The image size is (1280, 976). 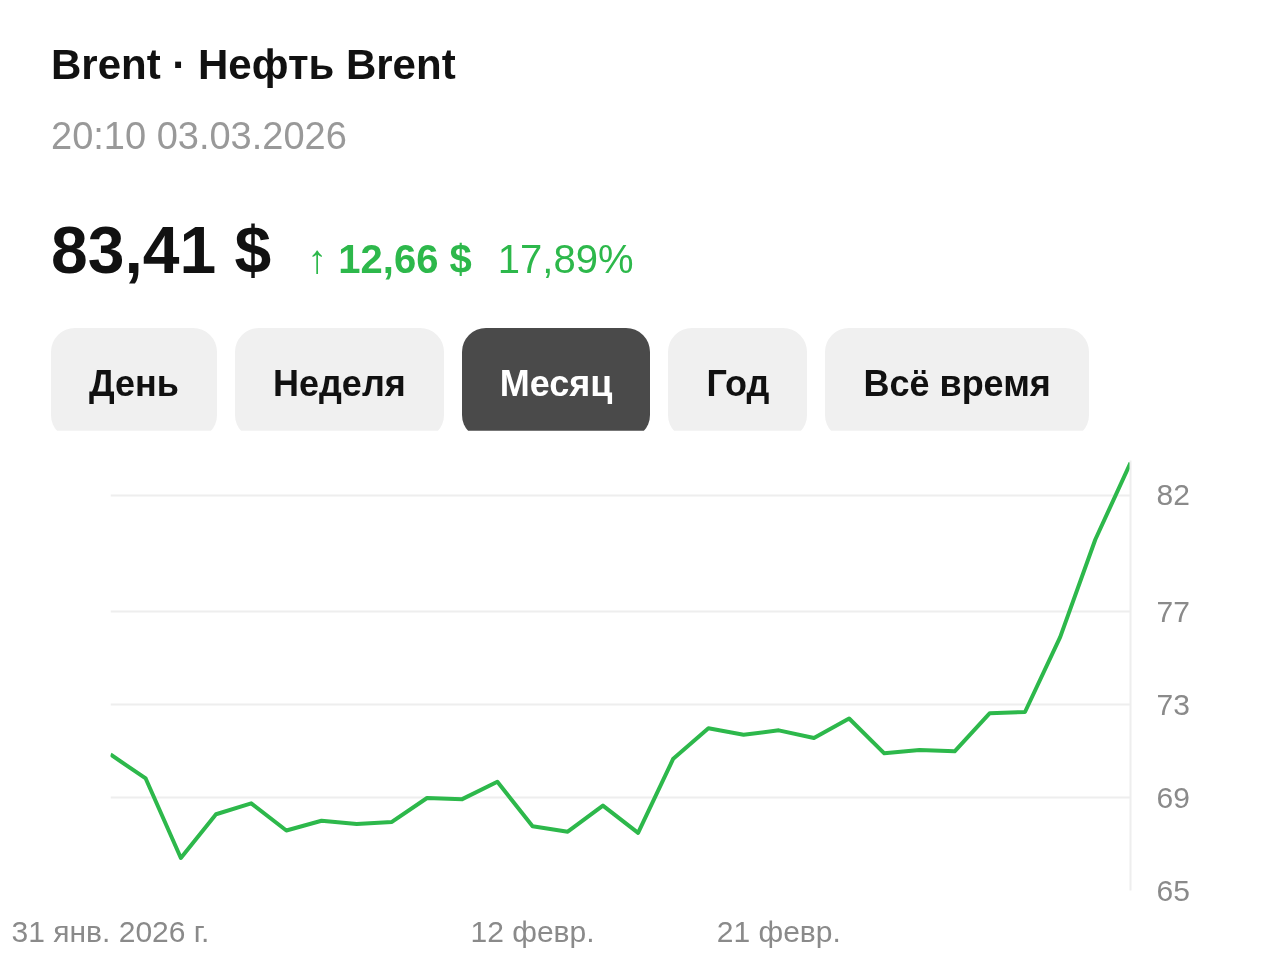 What do you see at coordinates (1173, 797) in the screenshot?
I see `y-tick-label: 69` at bounding box center [1173, 797].